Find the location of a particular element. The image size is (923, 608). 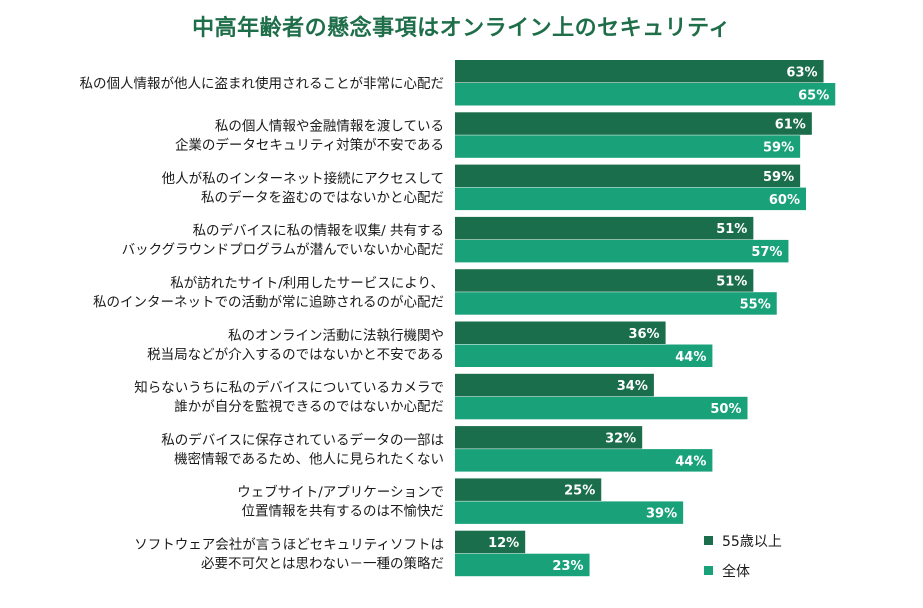

data-label: 60% is located at coordinates (784, 200).